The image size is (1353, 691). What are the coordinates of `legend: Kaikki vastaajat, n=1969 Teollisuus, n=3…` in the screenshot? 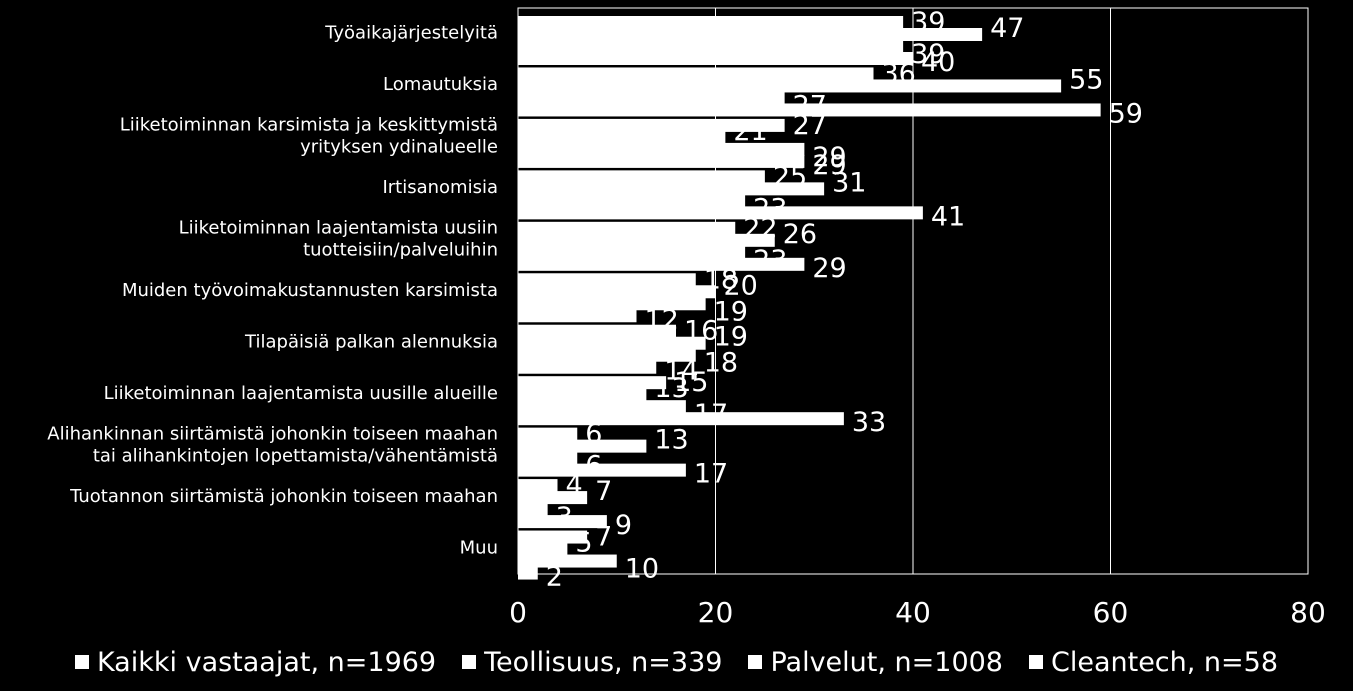 It's located at (676, 662).